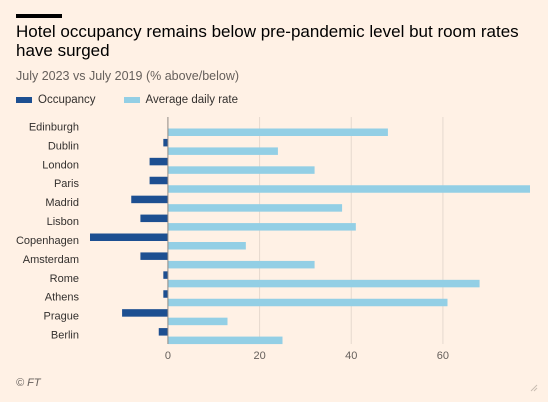  What do you see at coordinates (62, 203) in the screenshot?
I see `category-label-madrid: Madrid` at bounding box center [62, 203].